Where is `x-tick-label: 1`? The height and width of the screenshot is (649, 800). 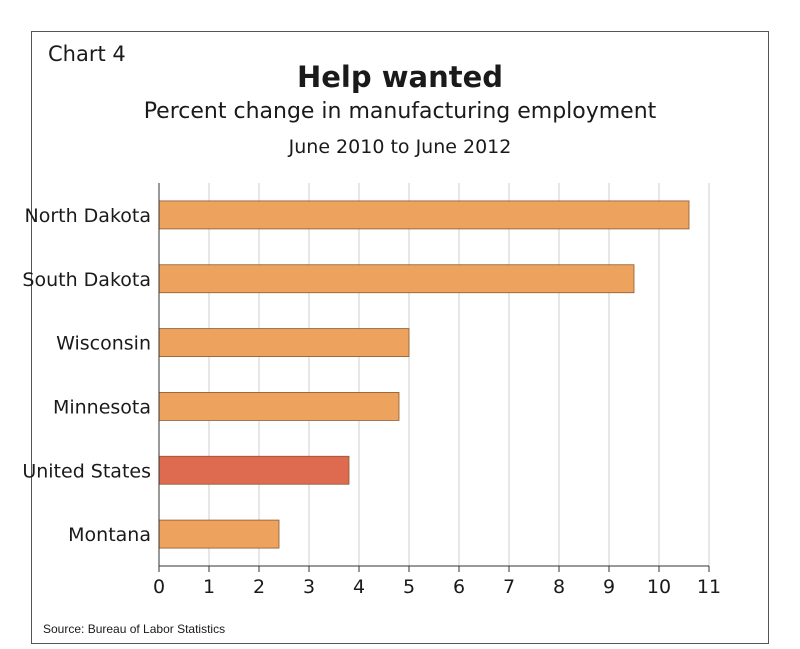
x-tick-label: 1 is located at coordinates (209, 587).